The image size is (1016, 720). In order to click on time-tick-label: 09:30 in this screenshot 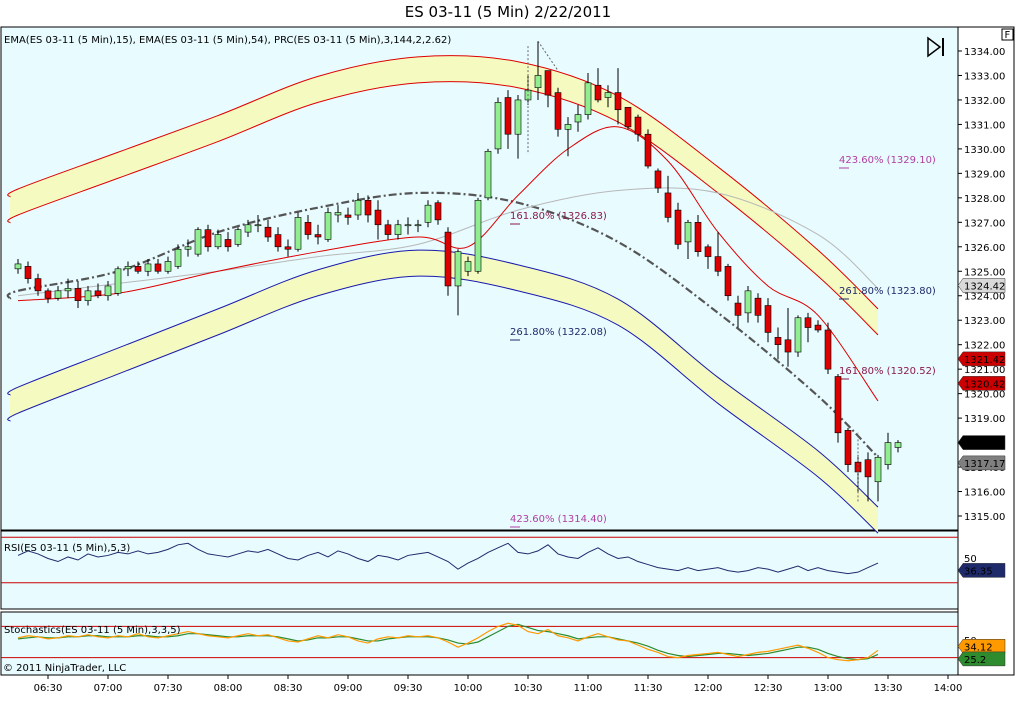, I will do `click(408, 688)`.